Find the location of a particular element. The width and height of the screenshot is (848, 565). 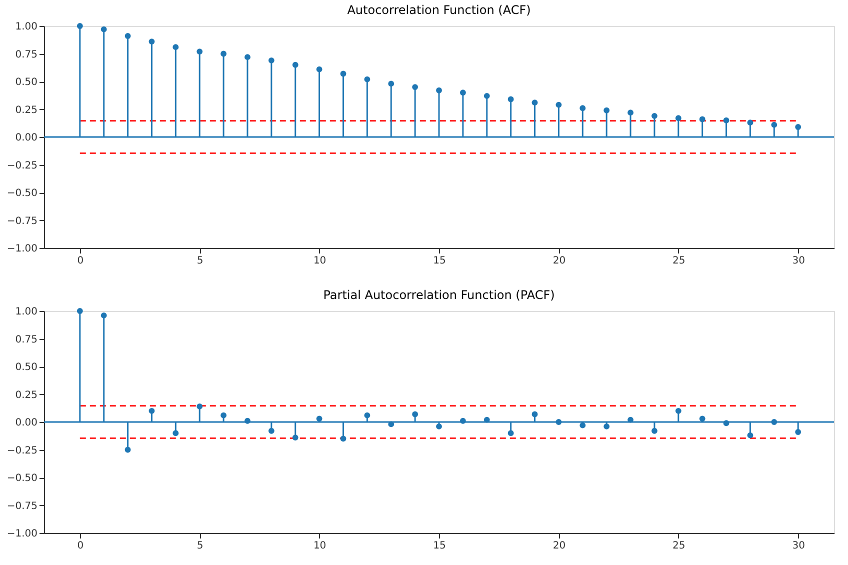

chart-title: Partial Autocorrelation Function (PACF) is located at coordinates (439, 295).